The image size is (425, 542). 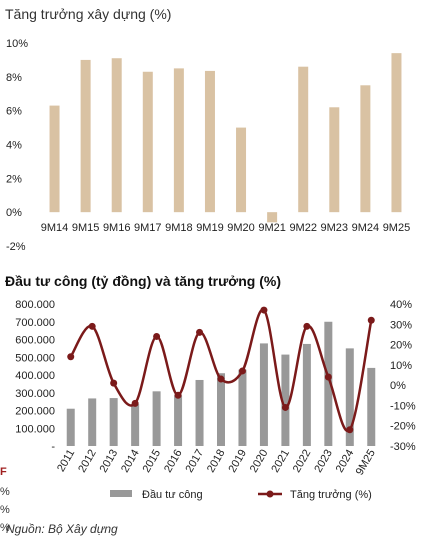 I want to click on x-tick-label: 2019, so click(x=237, y=461).